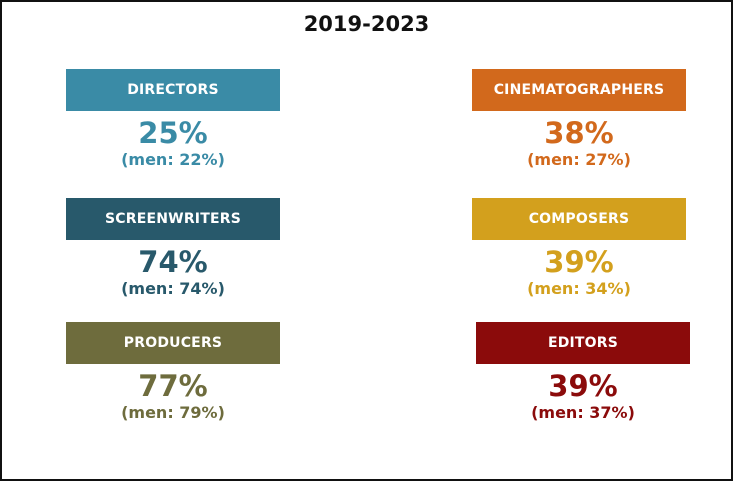 The image size is (733, 481). Describe the element at coordinates (173, 90) in the screenshot. I see `label-directors: DIRECTORS` at that location.